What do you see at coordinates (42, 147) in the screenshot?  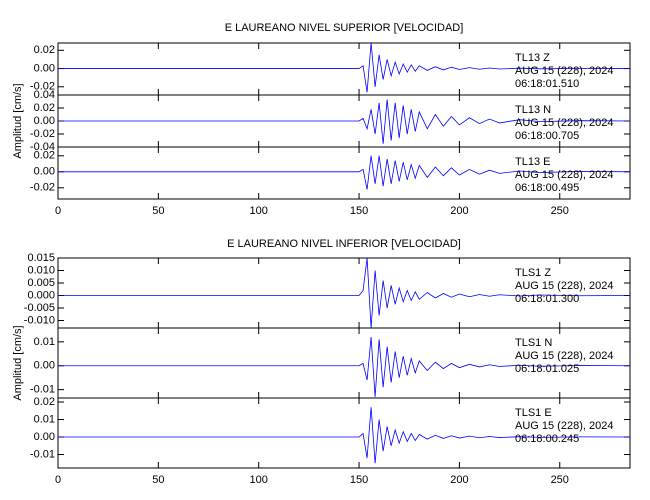 I see `y-tick-label: -0.04` at bounding box center [42, 147].